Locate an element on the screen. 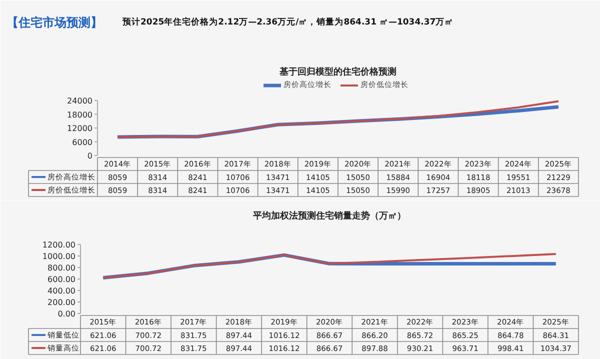 This screenshot has height=359, width=600. y-tick-label: 6000 is located at coordinates (82, 142).